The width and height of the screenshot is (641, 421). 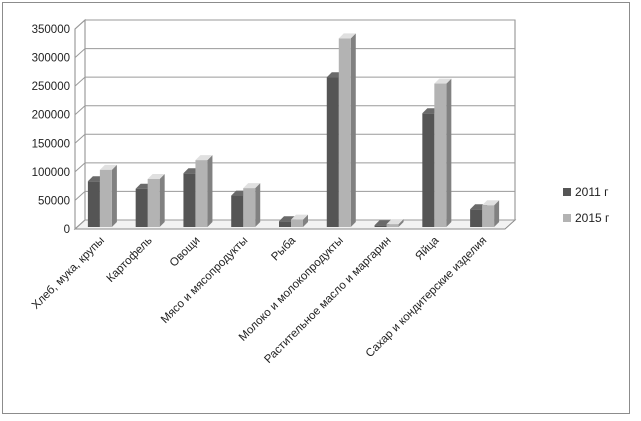 What do you see at coordinates (204, 280) in the screenshot?
I see `x-category-label: Мясо и мясопродукты` at bounding box center [204, 280].